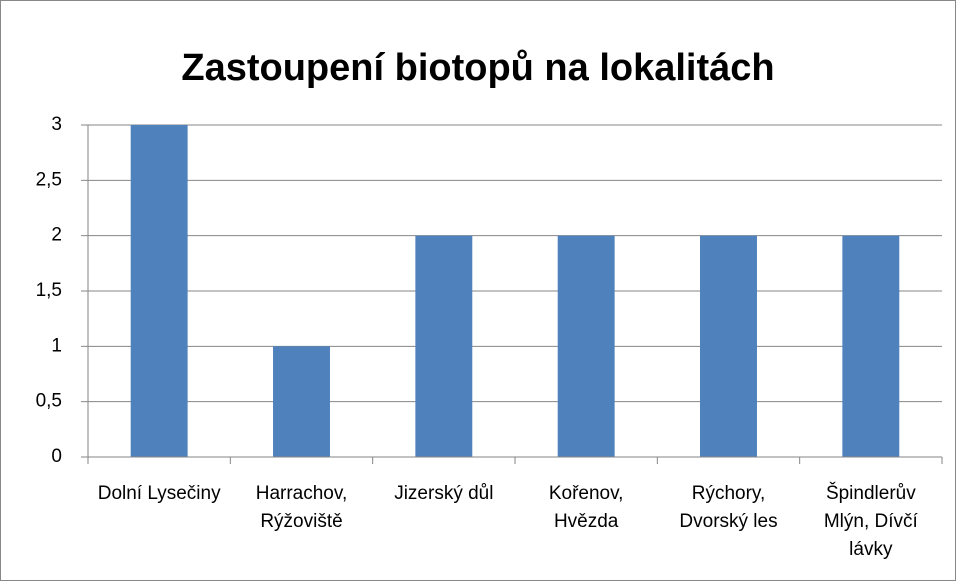 The height and width of the screenshot is (581, 956). What do you see at coordinates (159, 493) in the screenshot?
I see `x-tick-label: Dolní Lysečiny` at bounding box center [159, 493].